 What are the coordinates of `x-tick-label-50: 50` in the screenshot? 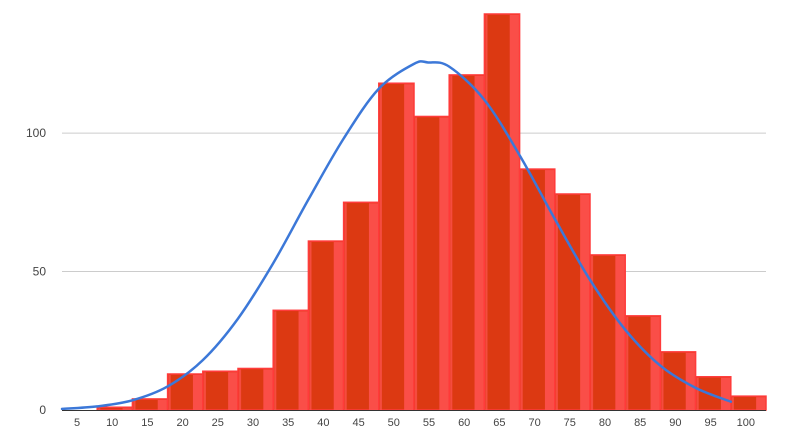 It's located at (394, 423).